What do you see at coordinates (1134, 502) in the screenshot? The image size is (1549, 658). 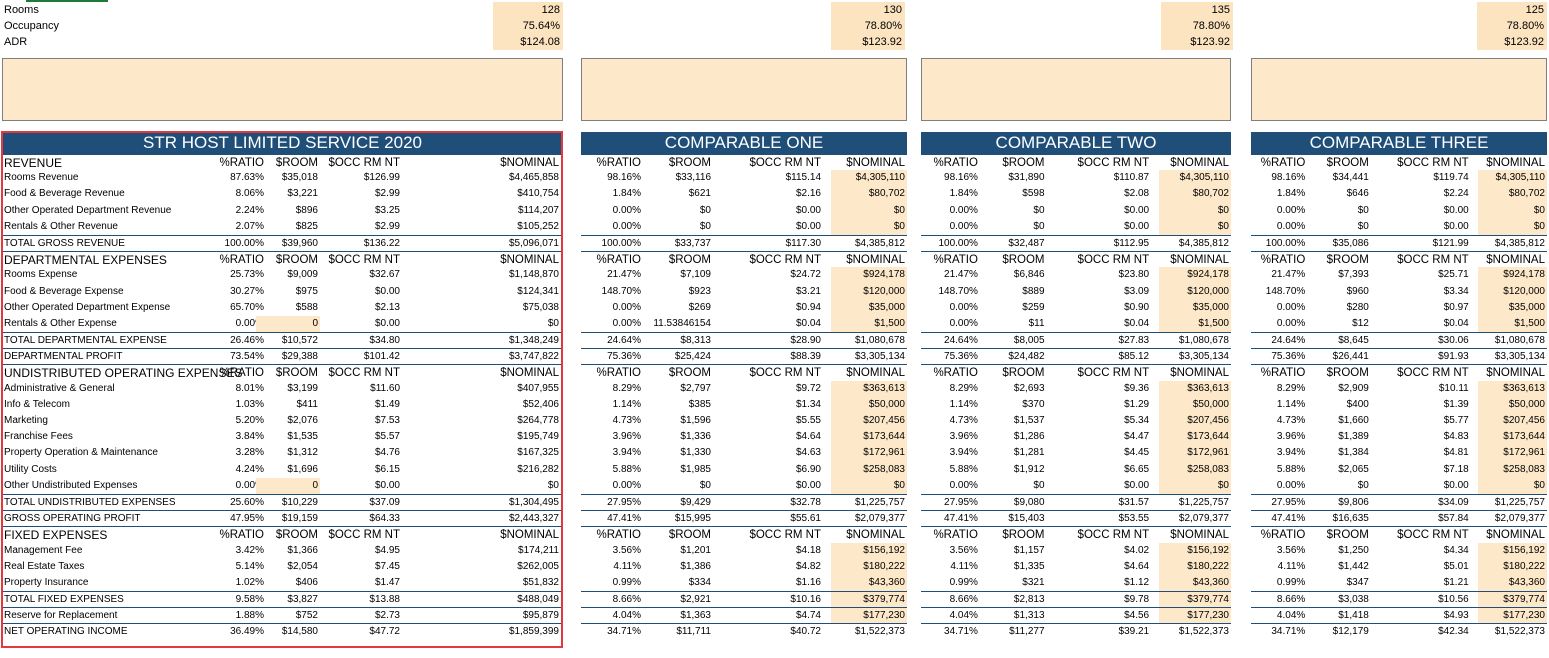 I see `per-occ-room-night-cell: $31.57` at bounding box center [1134, 502].